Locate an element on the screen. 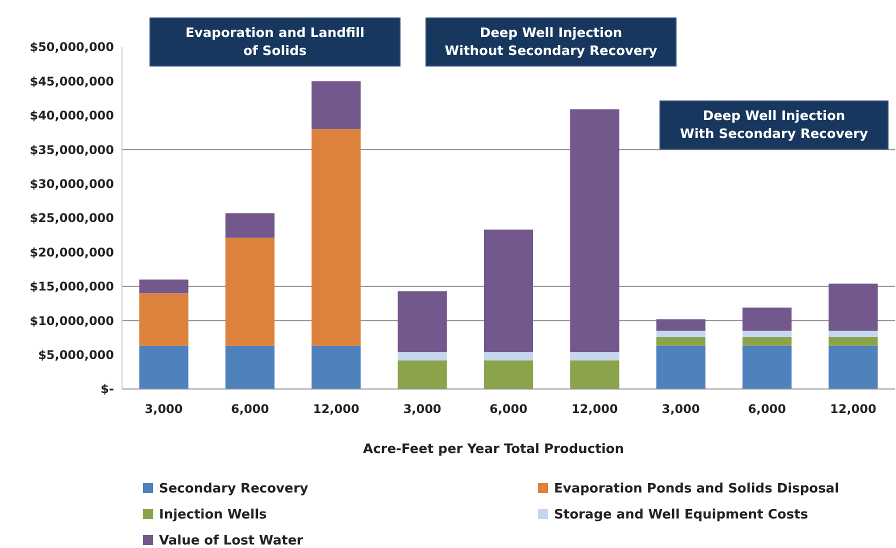 The height and width of the screenshot is (548, 896). label-box: Deep Well Injection With Secondary Recovery is located at coordinates (774, 125).